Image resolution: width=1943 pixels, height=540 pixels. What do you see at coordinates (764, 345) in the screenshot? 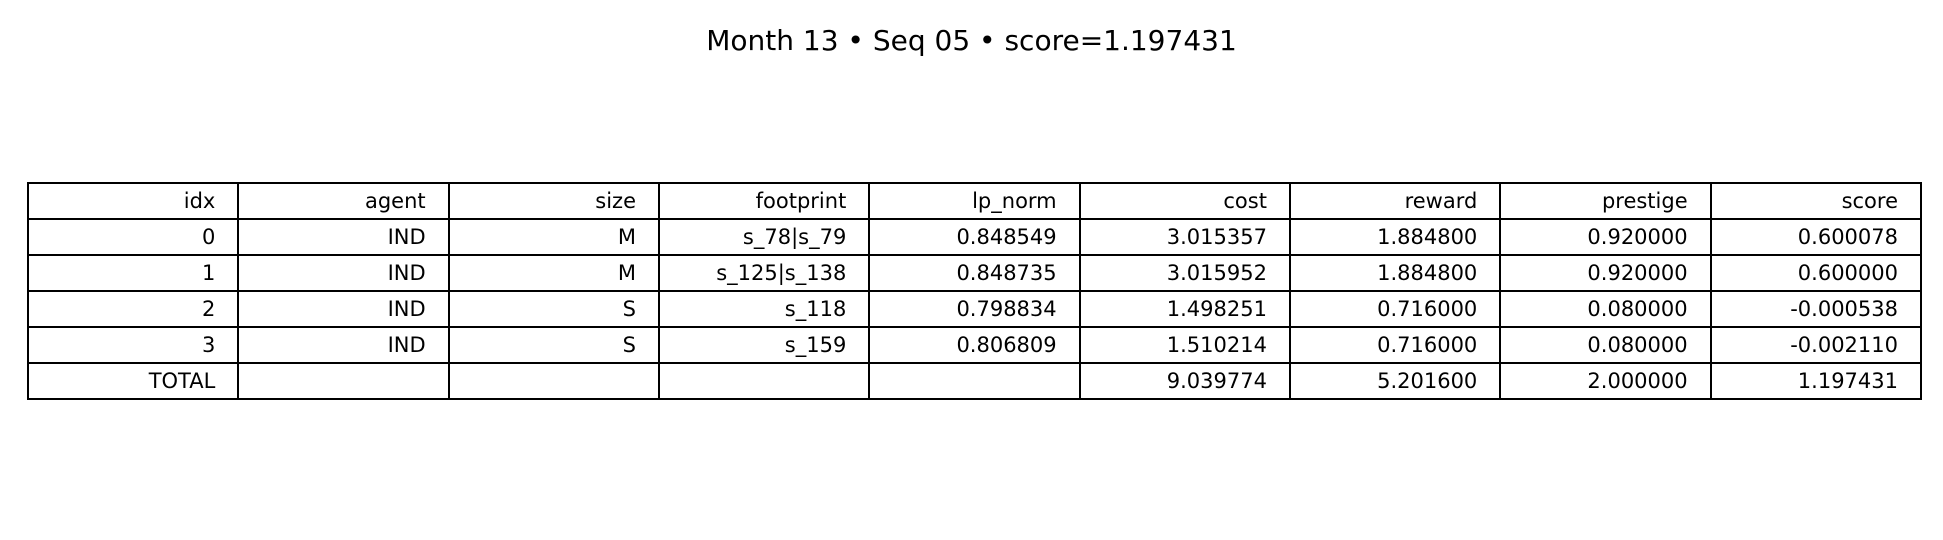
I see `table-cell: s_159` at bounding box center [764, 345].